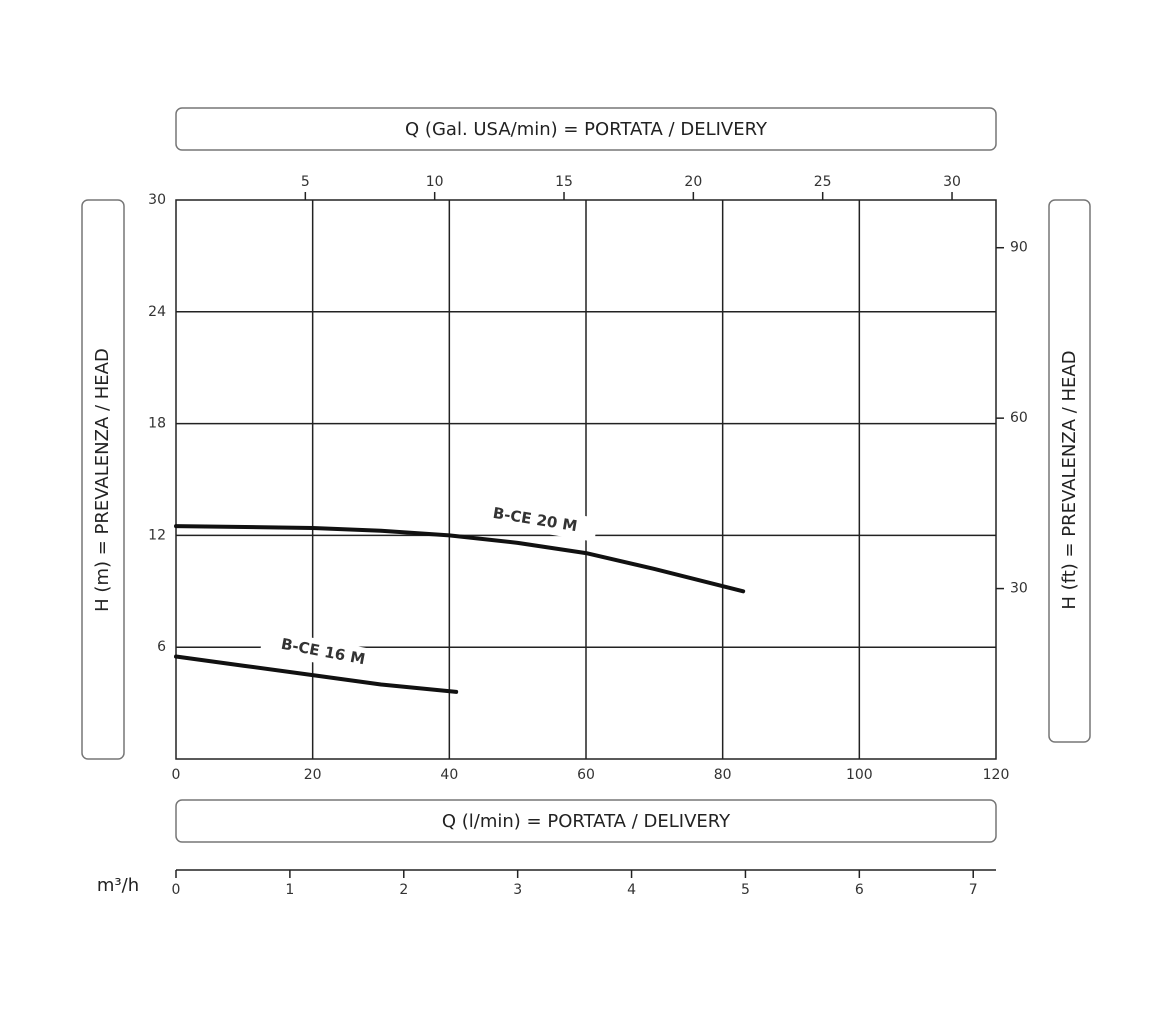 This screenshot has width=1176, height=1012. Describe the element at coordinates (564, 182) in the screenshot. I see `x2-tick-label: 15` at that location.